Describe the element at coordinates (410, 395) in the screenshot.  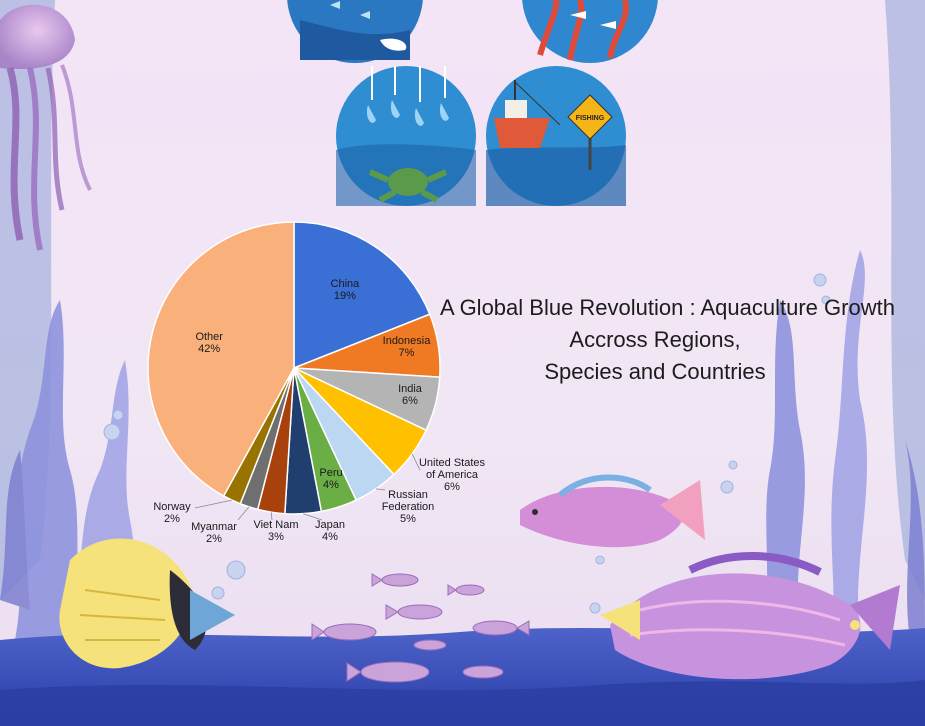
I see `pie-label-india: India 6%` at that location.